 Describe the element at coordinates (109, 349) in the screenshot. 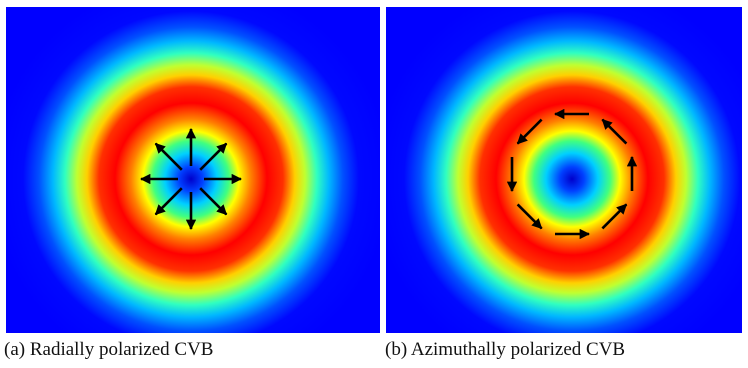

I see `caption-radial: (a) Radially polarized CVB` at that location.